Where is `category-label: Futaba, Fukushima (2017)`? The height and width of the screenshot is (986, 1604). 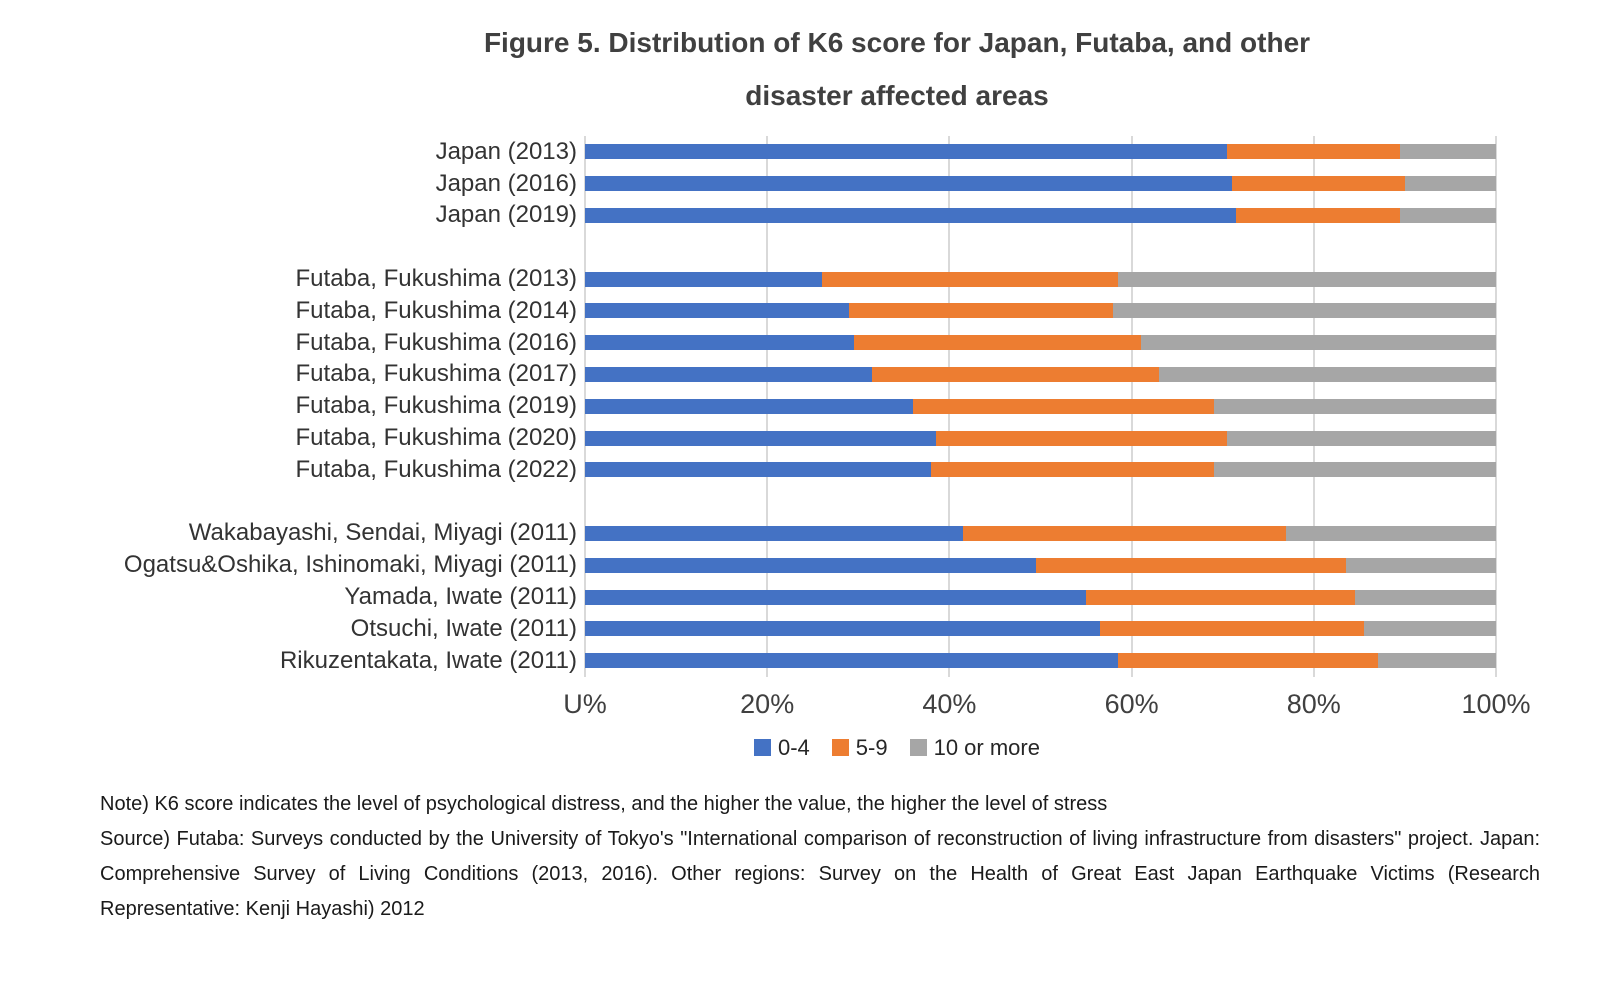 category-label: Futaba, Fukushima (2017) is located at coordinates (436, 374).